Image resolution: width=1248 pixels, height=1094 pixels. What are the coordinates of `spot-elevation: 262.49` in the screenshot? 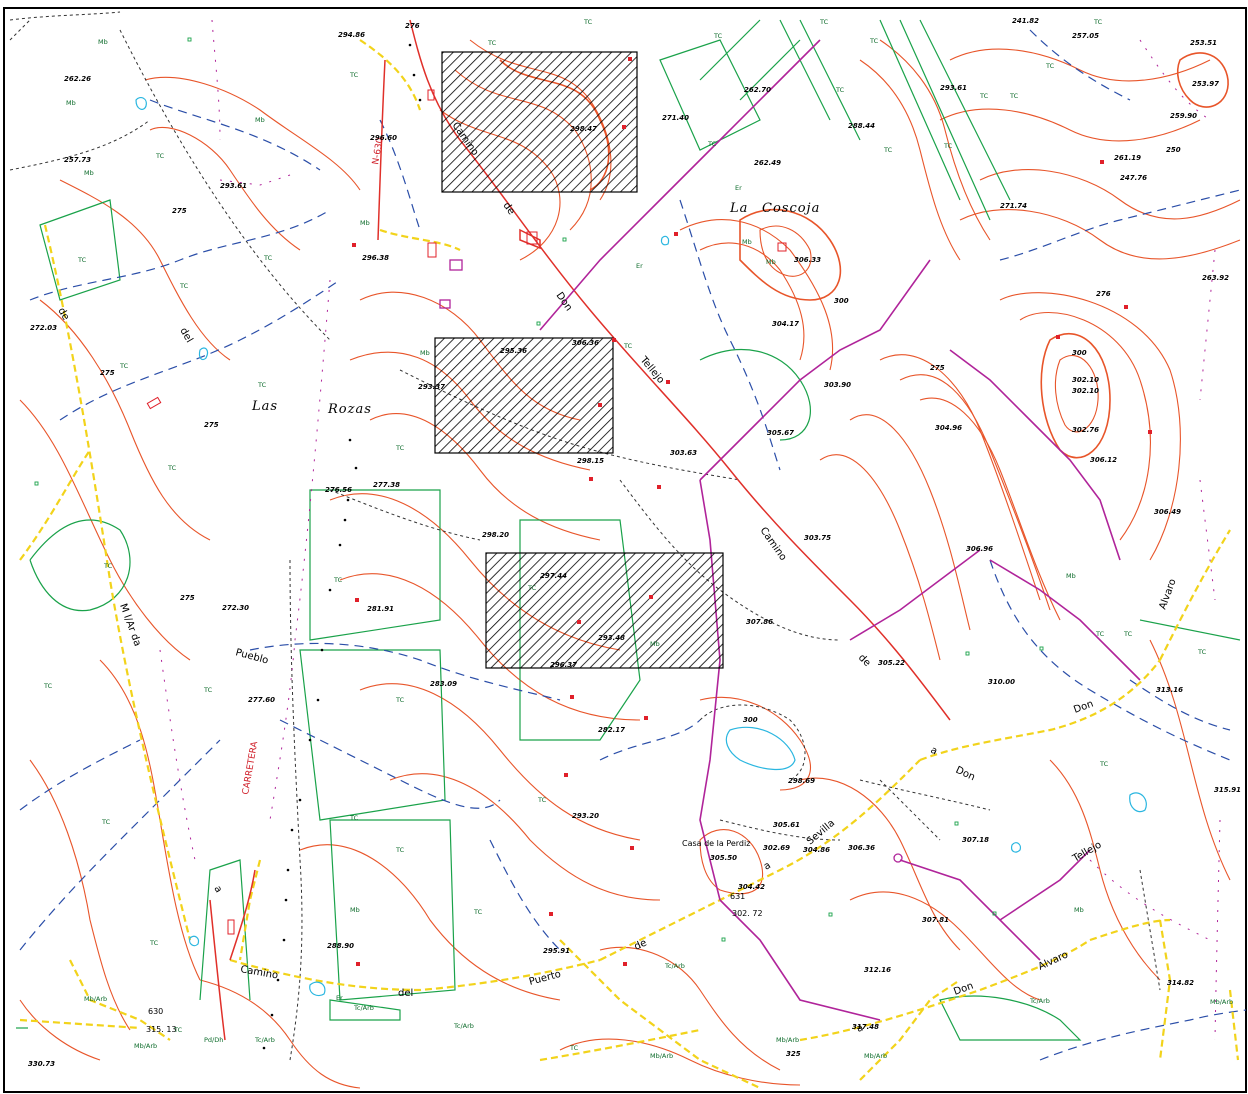 It's located at (767, 163).